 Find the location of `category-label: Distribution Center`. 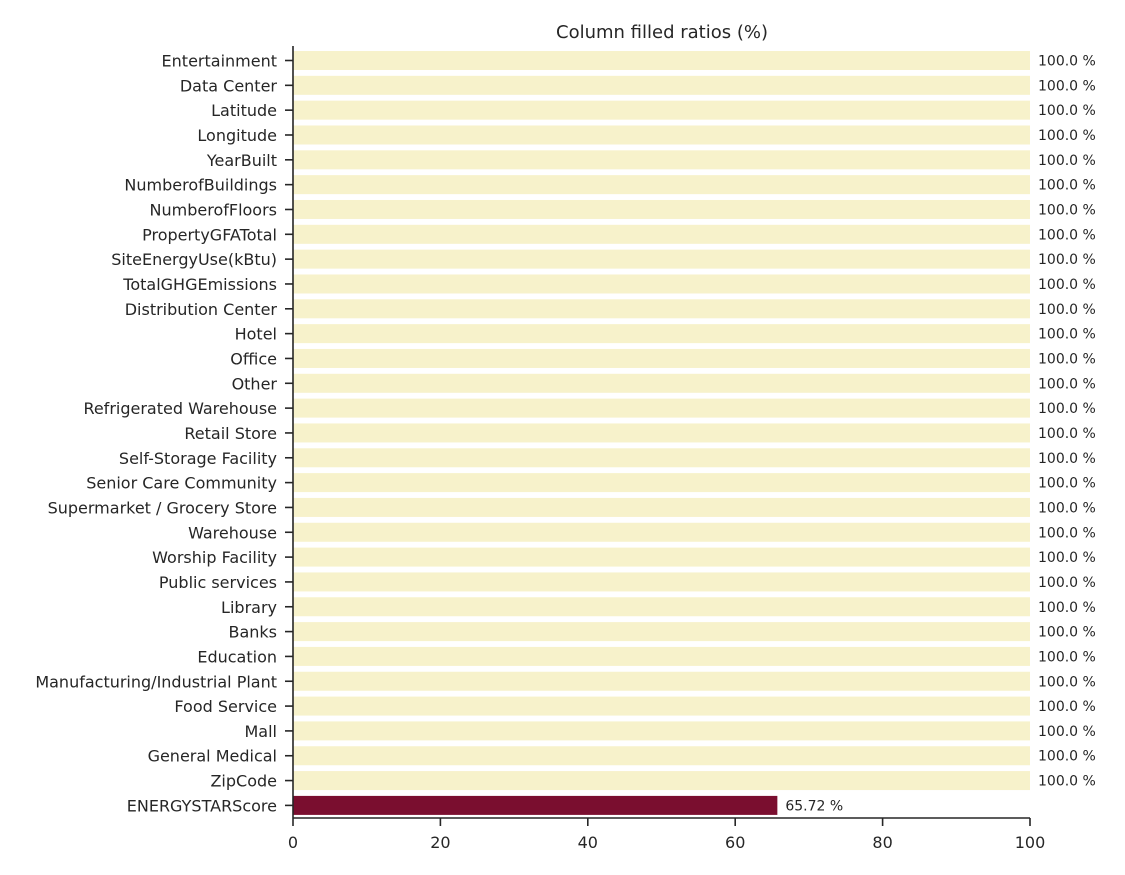

category-label: Distribution Center is located at coordinates (201, 309).